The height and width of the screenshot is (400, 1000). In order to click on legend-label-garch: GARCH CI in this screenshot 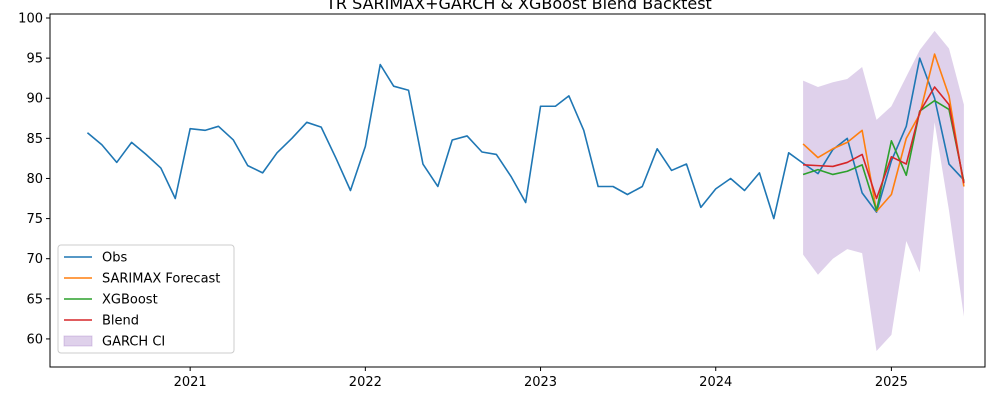, I will do `click(133, 342)`.